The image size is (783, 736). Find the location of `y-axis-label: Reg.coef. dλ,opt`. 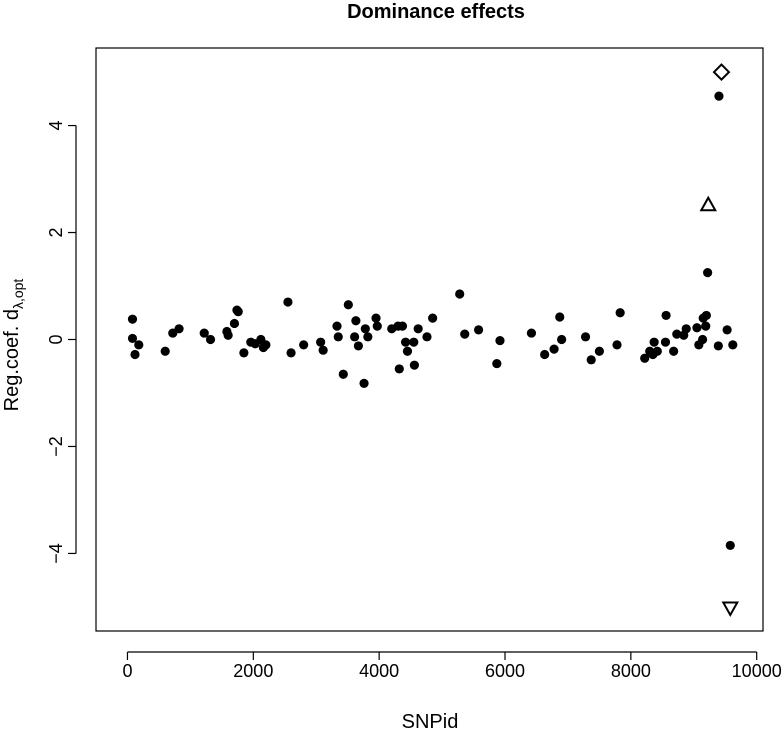

y-axis-label: Reg.coef. dλ,opt is located at coordinates (13, 345).